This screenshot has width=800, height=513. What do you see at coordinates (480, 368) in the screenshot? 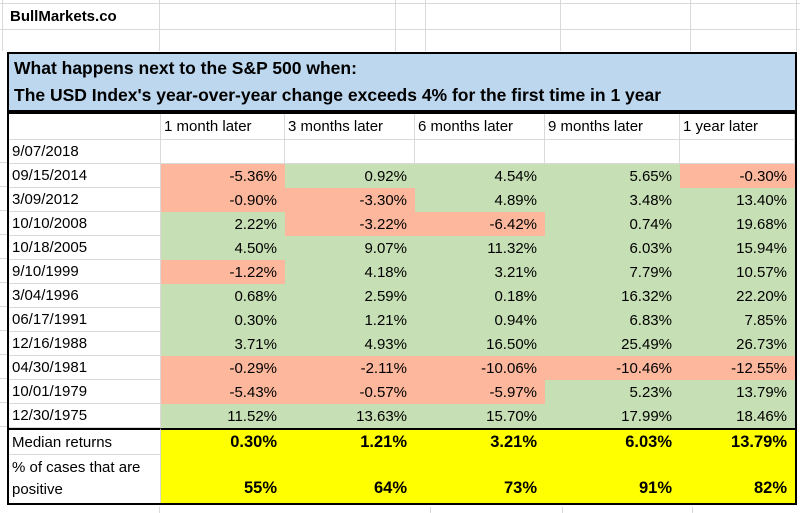
I see `return-cell: -10.06%` at bounding box center [480, 368].